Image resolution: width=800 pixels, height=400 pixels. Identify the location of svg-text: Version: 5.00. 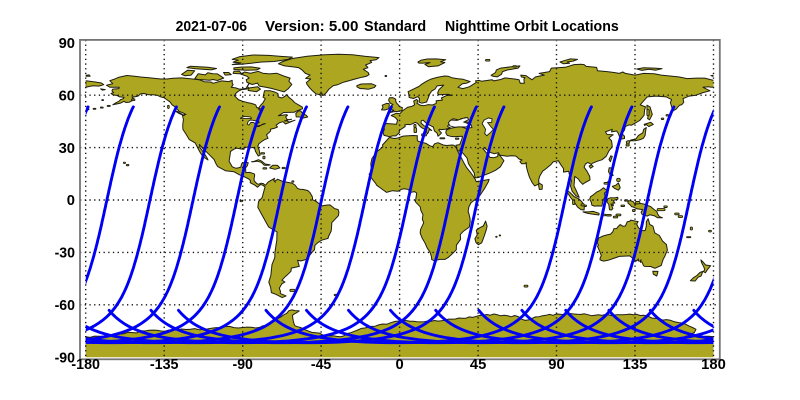
(311, 27).